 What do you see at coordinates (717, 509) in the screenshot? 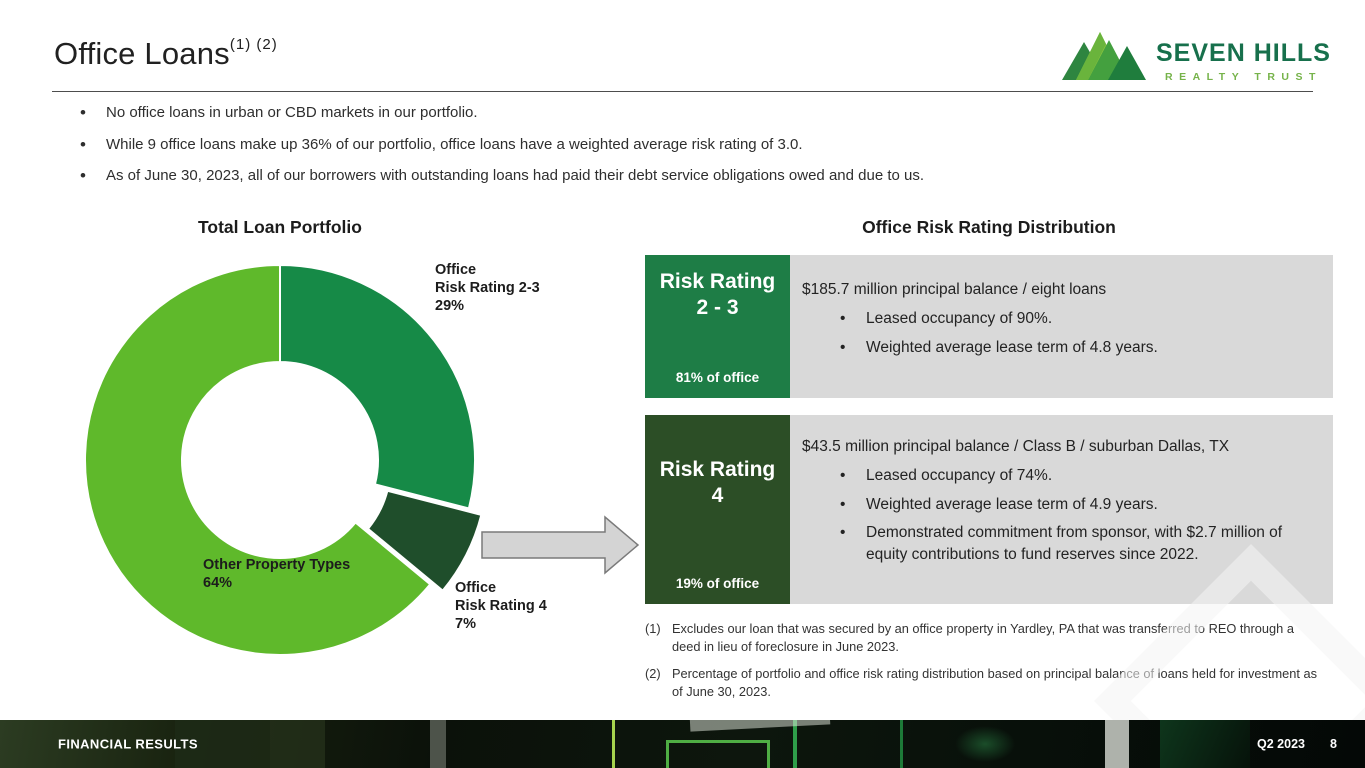
I see `risk-rating-4-tag: Risk Rating 4 19% of office` at bounding box center [717, 509].